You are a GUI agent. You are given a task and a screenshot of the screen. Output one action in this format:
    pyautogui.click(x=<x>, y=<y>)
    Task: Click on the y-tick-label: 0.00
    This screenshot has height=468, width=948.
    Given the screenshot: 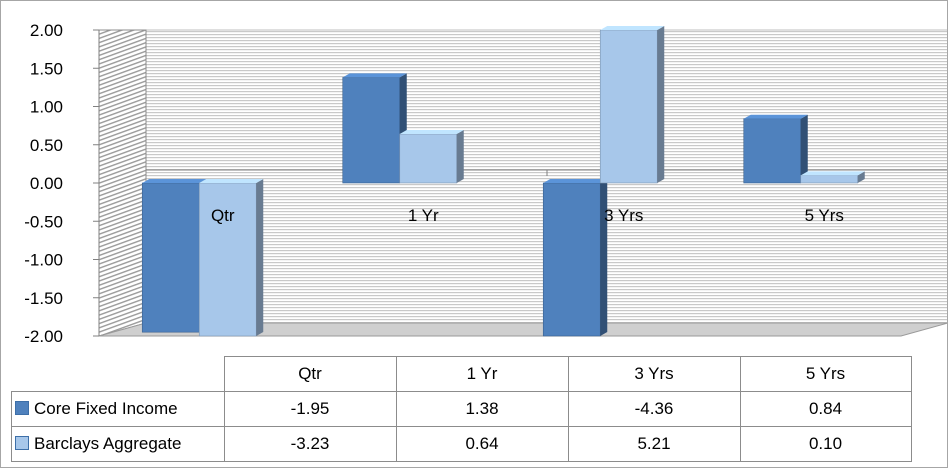 What is the action you would take?
    pyautogui.click(x=46, y=183)
    